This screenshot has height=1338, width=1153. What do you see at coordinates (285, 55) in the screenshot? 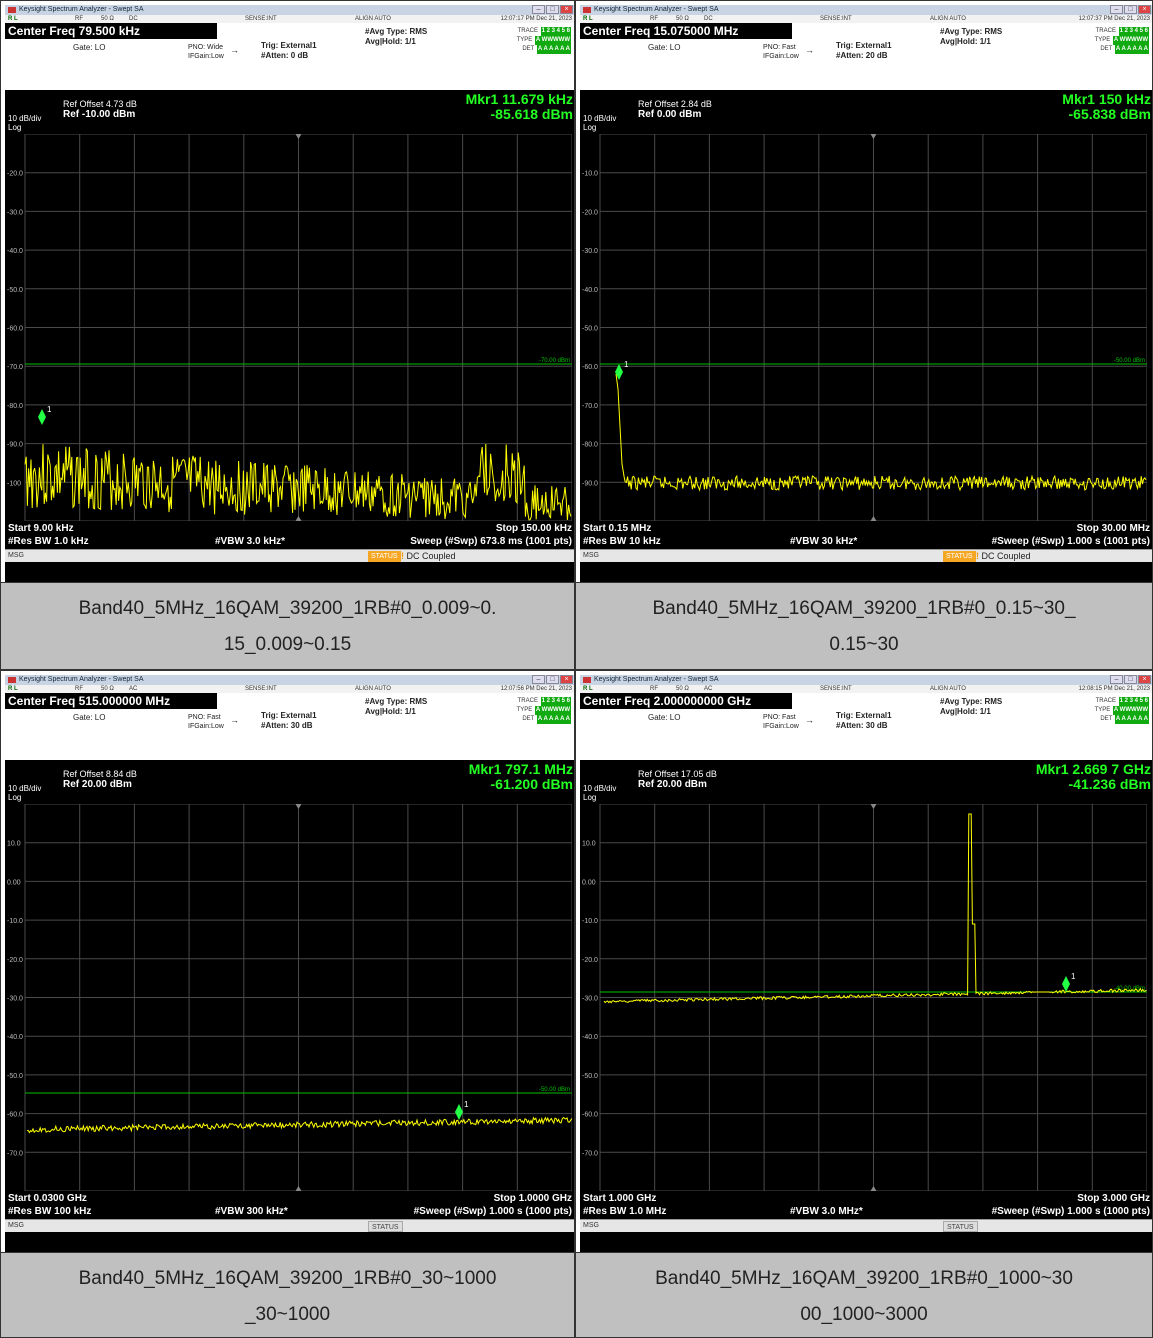
I see `atten-value: #Atten: 0 dB` at bounding box center [285, 55].